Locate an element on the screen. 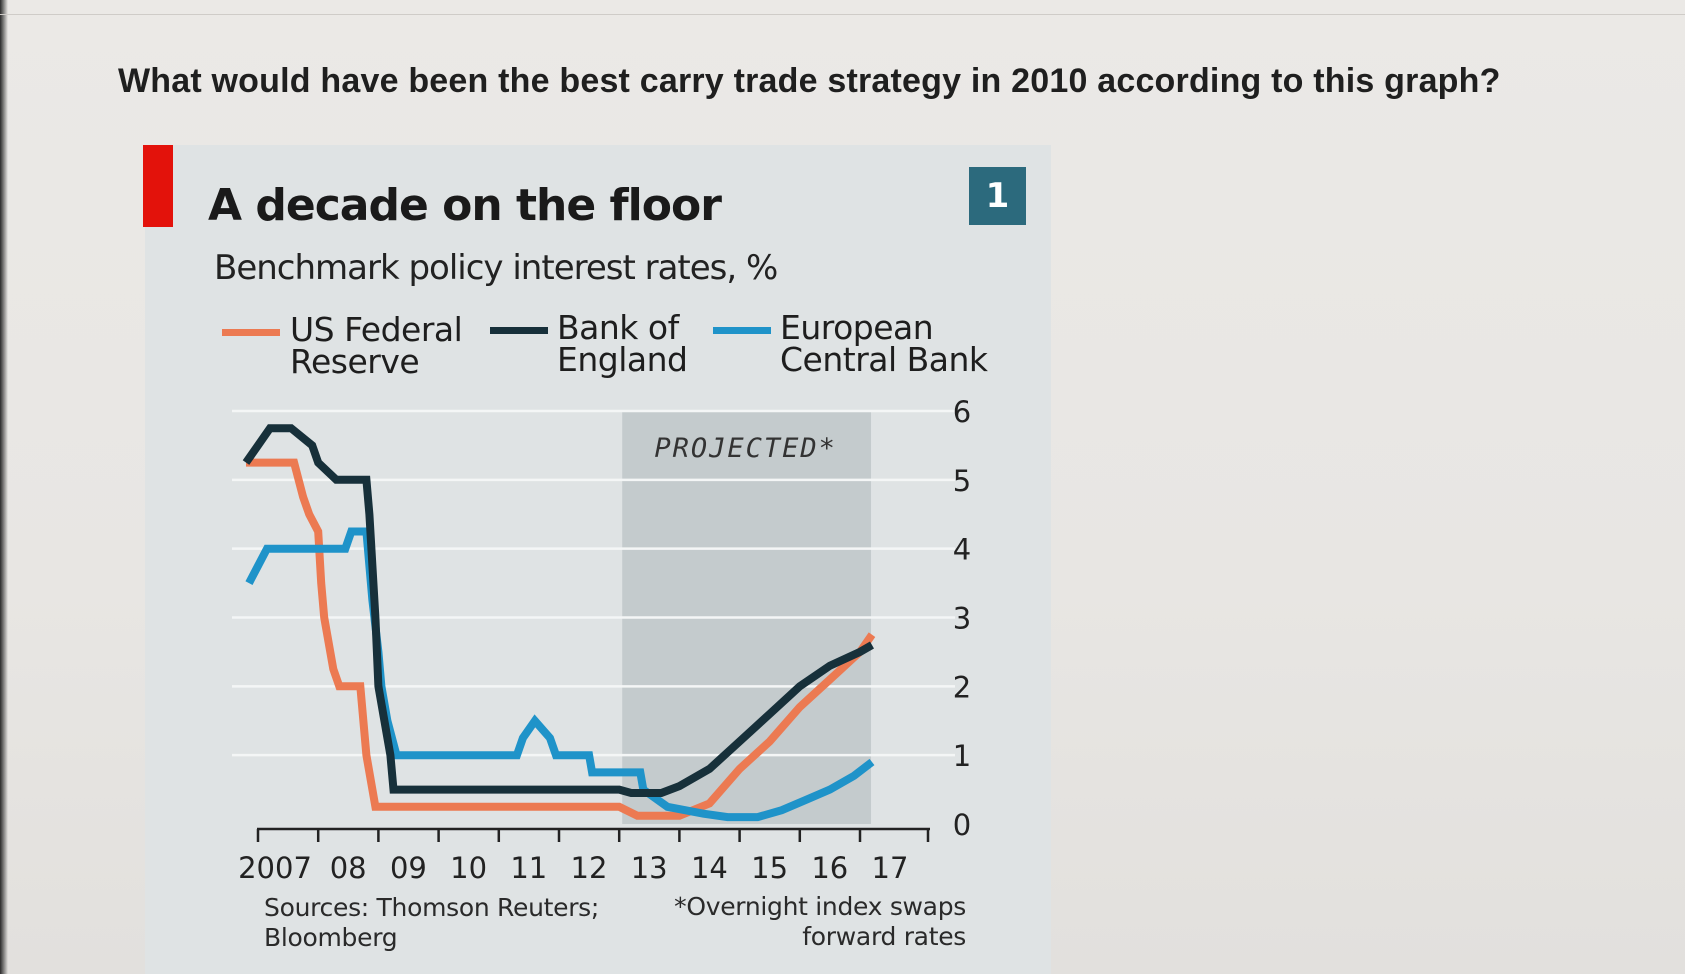  left-edge-shadow is located at coordinates (4, 487).